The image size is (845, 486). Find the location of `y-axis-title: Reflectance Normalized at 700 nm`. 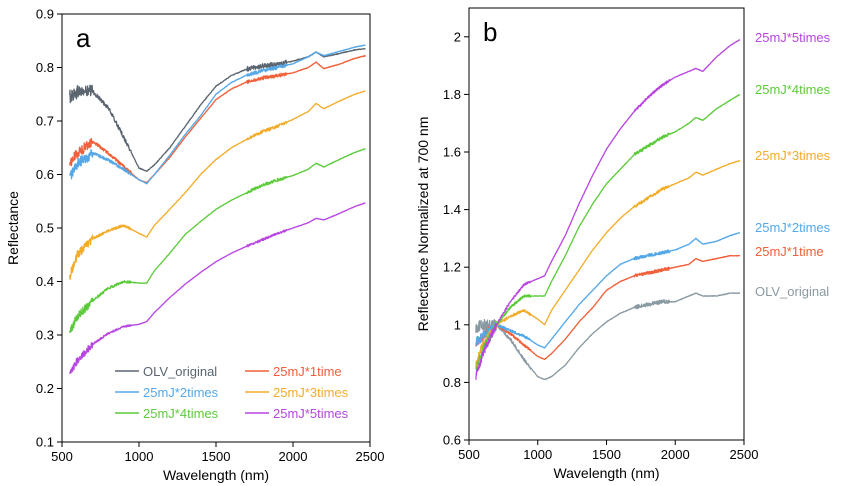

y-axis-title: Reflectance Normalized at 700 nm is located at coordinates (423, 224).